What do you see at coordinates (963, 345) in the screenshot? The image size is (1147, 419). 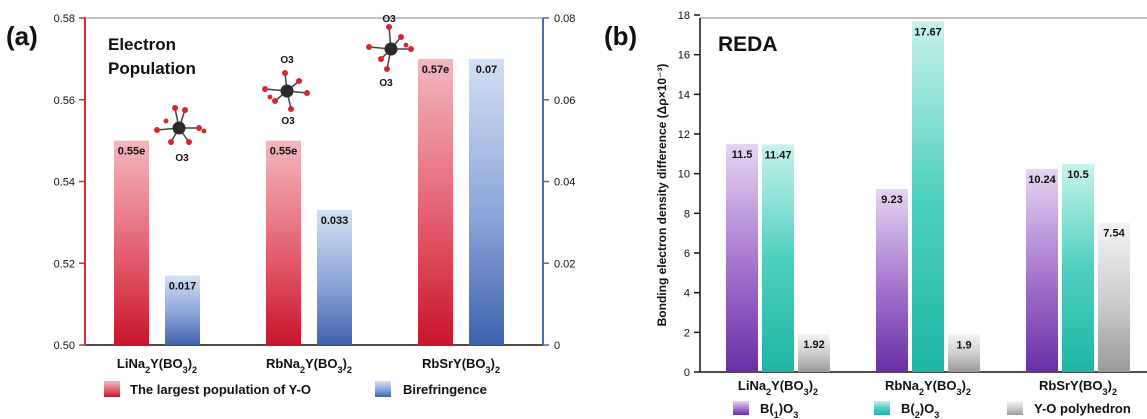 I see `data-label: 1.9` at bounding box center [963, 345].